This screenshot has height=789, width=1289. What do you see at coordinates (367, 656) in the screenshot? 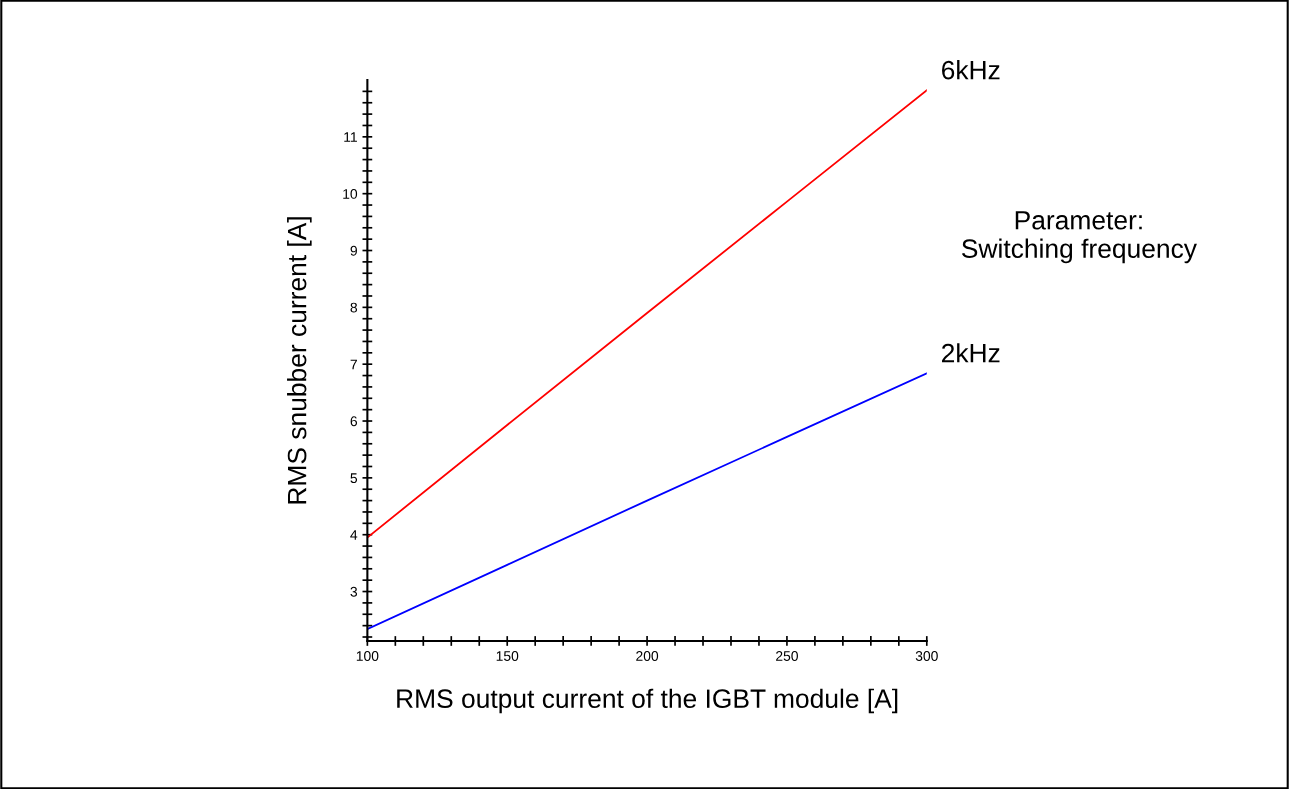
I see `x-tick-label: 100` at bounding box center [367, 656].